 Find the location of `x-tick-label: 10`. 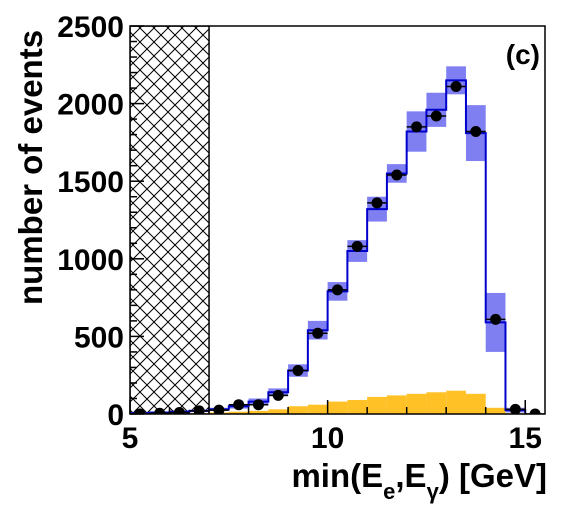

x-tick-label: 10 is located at coordinates (327, 438).